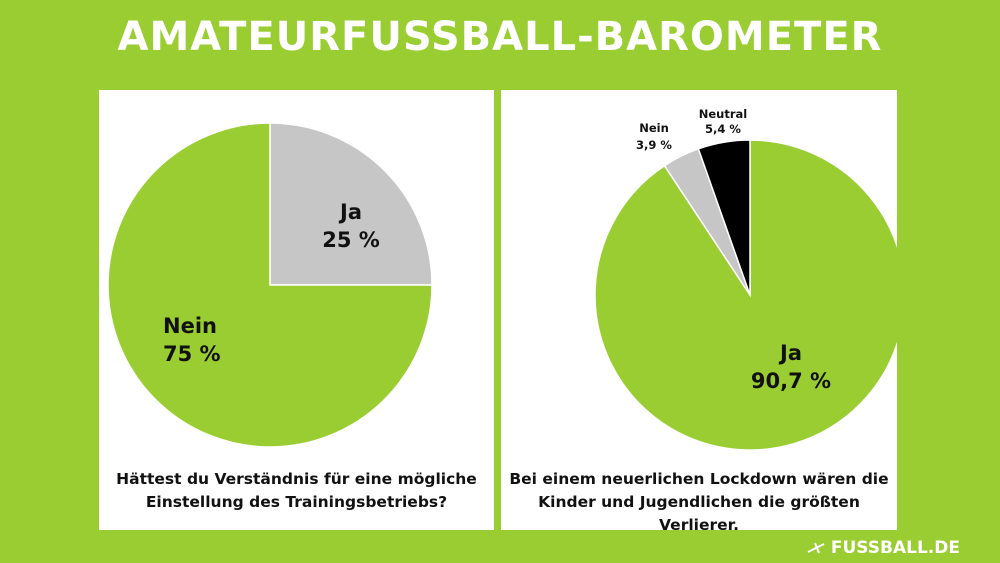  What do you see at coordinates (351, 240) in the screenshot?
I see `slice-value-ja: 25 %` at bounding box center [351, 240].